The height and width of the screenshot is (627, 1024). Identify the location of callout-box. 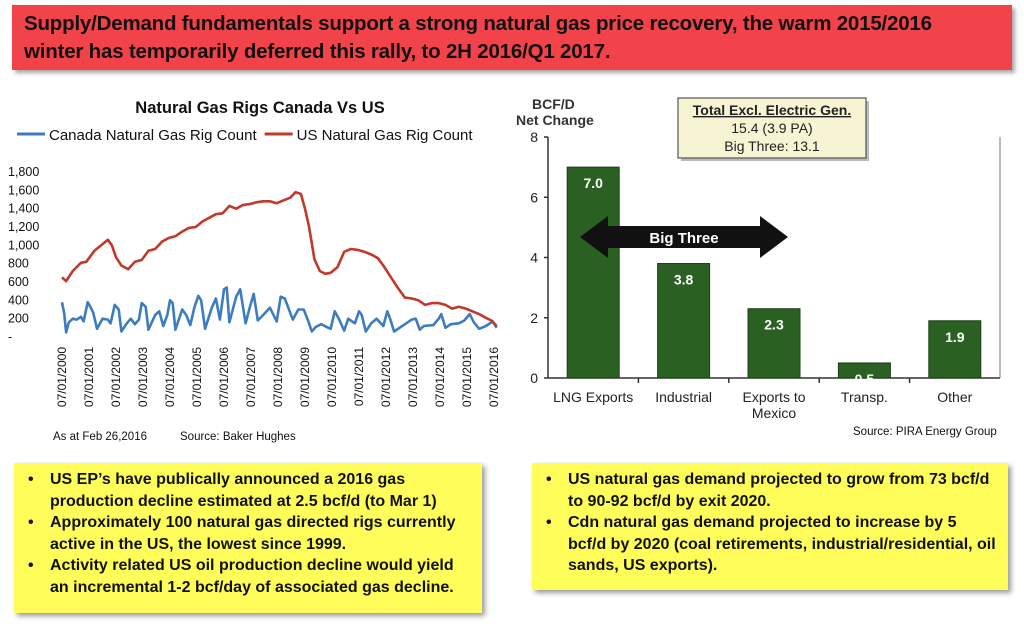
(772, 128).